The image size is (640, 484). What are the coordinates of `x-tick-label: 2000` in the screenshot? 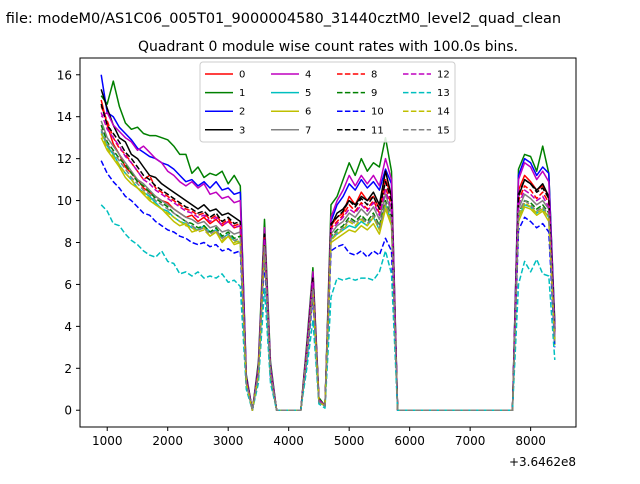 It's located at (167, 441).